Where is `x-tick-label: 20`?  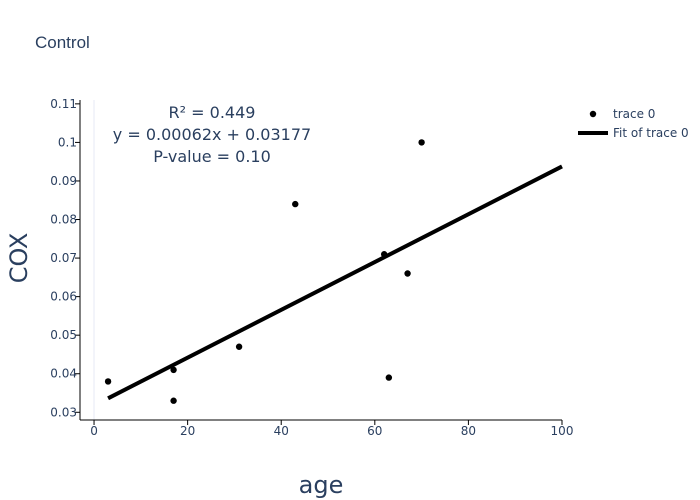
x-tick-label: 20 is located at coordinates (187, 431).